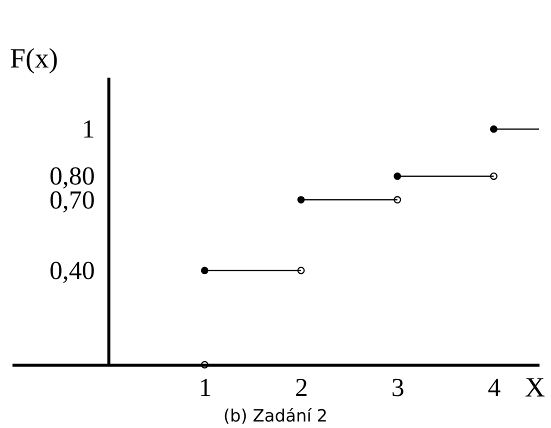 The height and width of the screenshot is (428, 551). I want to click on x-tick-label: 4, so click(494, 387).